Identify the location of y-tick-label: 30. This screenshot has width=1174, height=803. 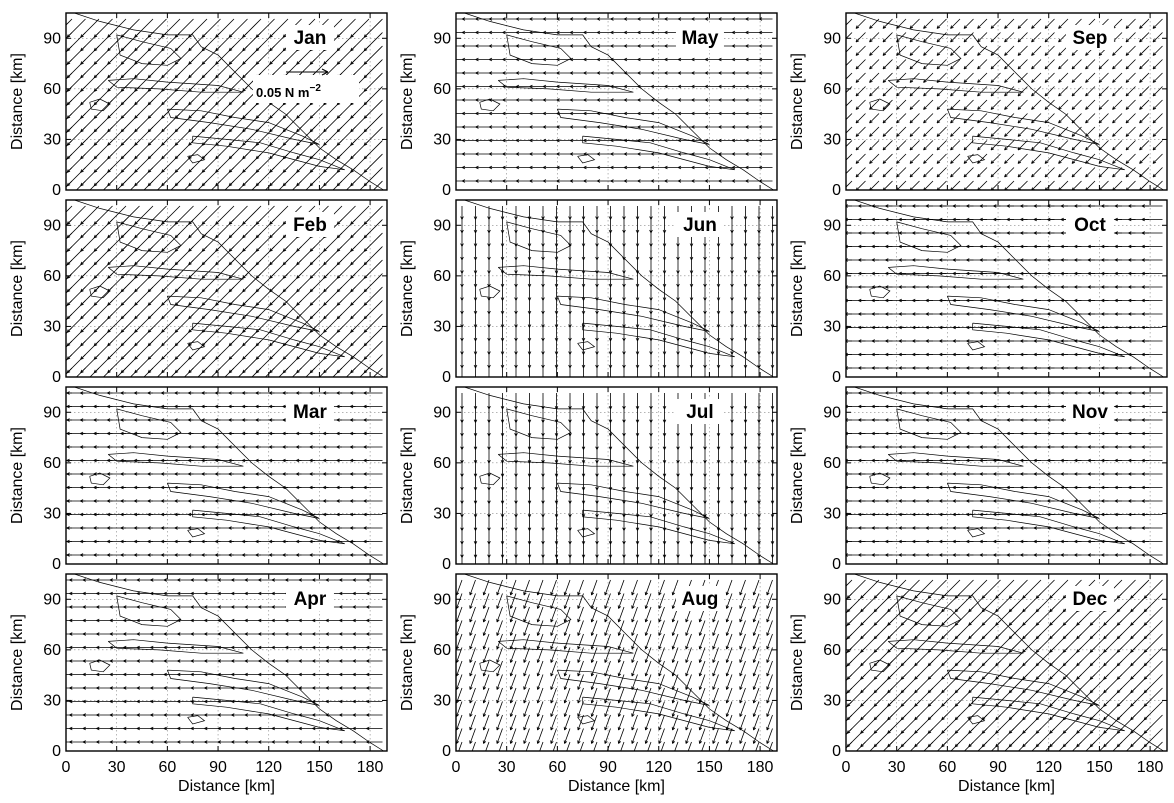
(832, 513).